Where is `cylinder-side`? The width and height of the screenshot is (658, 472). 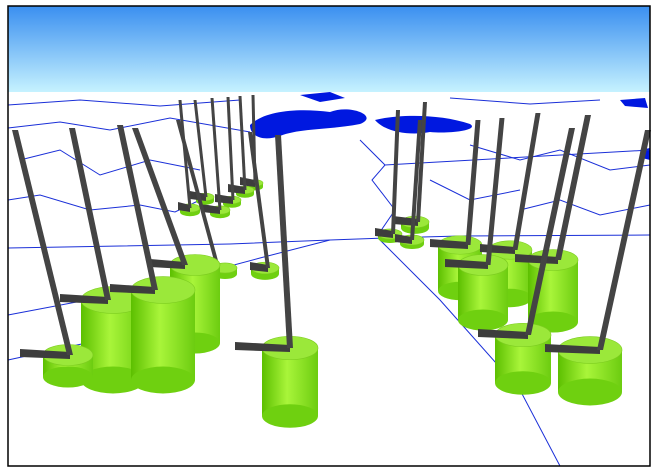
cylinder-side is located at coordinates (163, 335).